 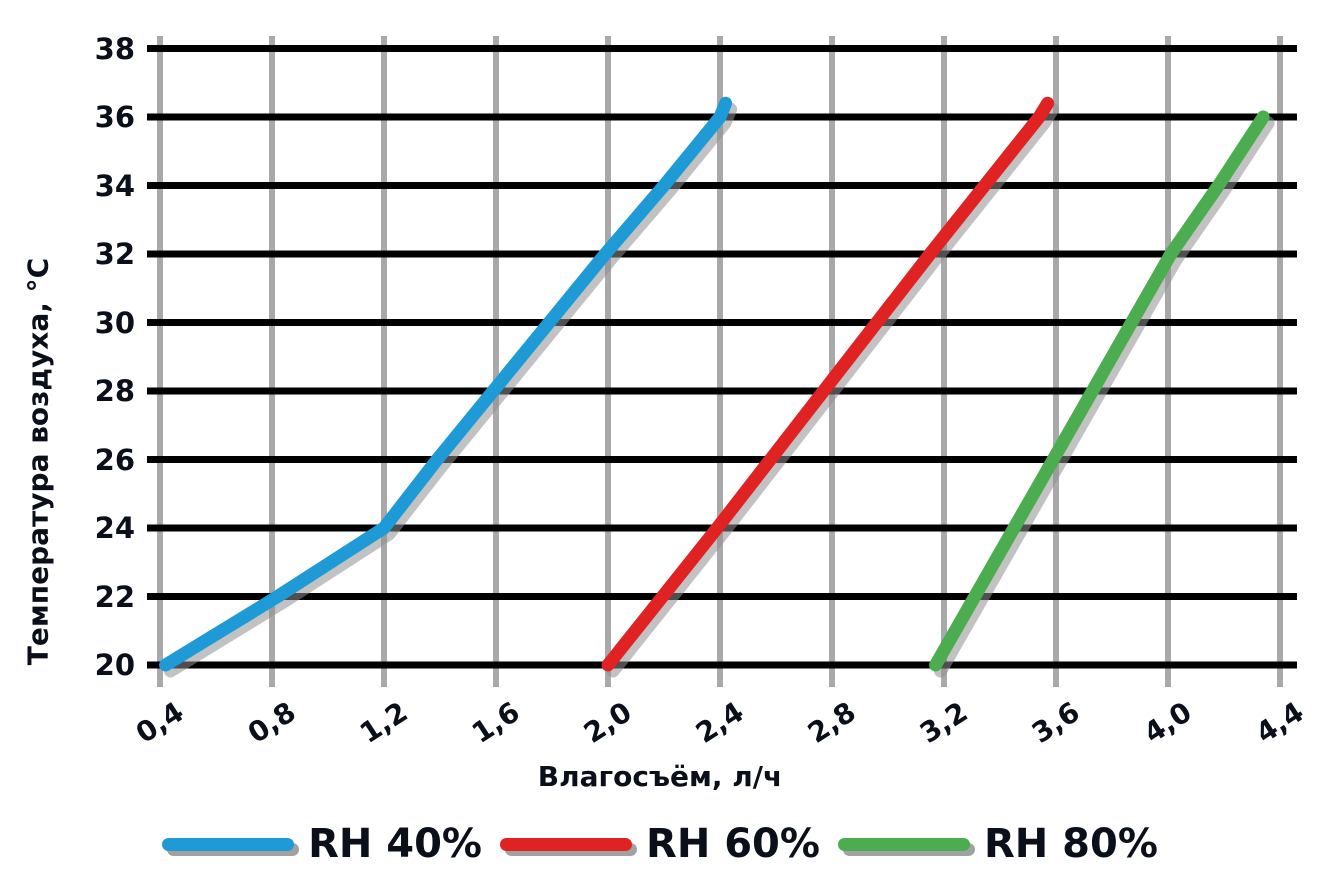 What do you see at coordinates (114, 459) in the screenshot?
I see `y-tick-label: 26` at bounding box center [114, 459].